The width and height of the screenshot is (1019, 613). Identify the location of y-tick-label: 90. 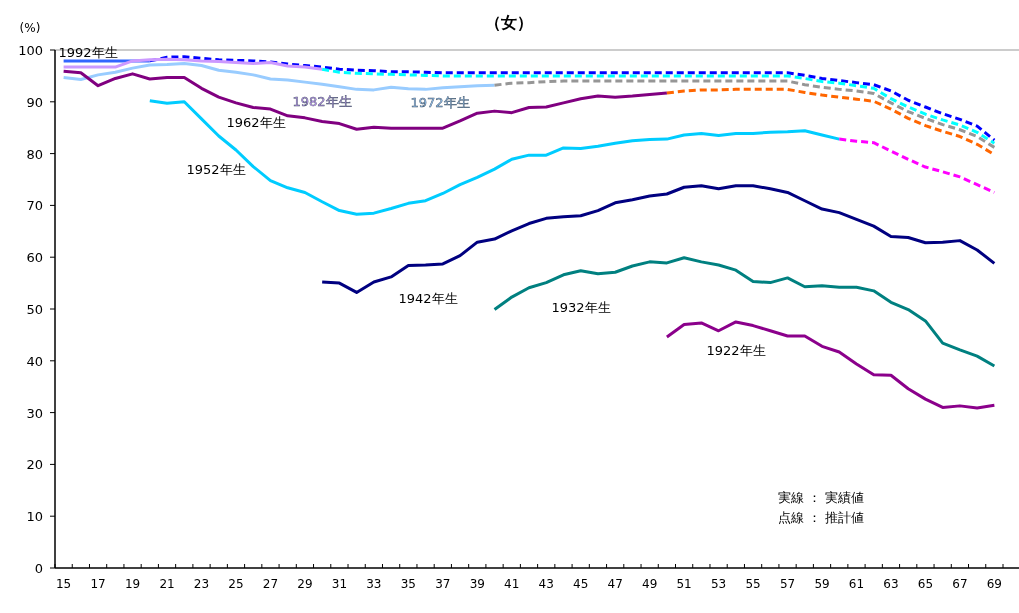
(34, 102).